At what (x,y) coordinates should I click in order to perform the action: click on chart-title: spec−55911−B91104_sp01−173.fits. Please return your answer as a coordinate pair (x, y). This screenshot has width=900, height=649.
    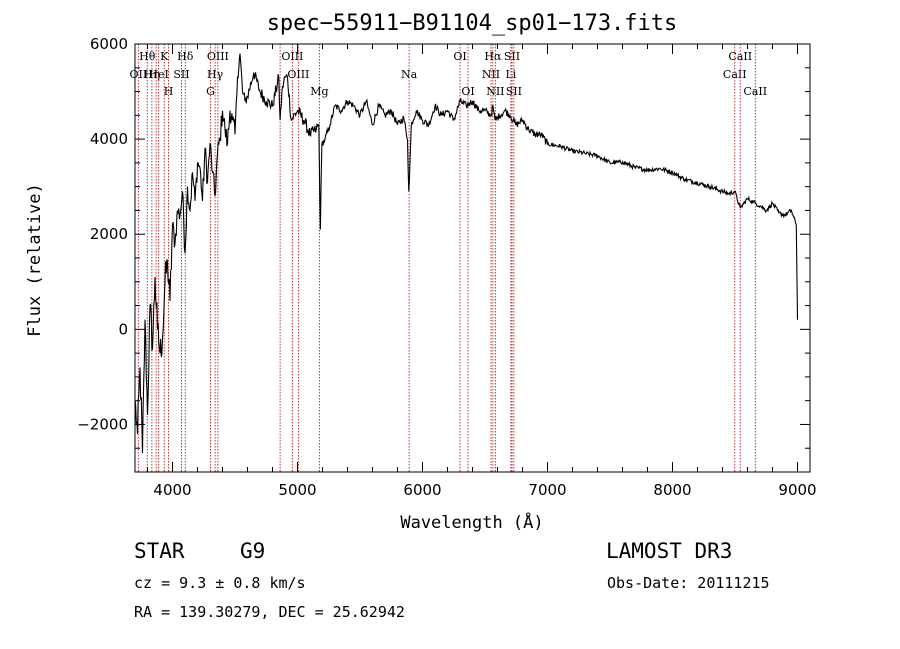
    Looking at the image, I should click on (472, 23).